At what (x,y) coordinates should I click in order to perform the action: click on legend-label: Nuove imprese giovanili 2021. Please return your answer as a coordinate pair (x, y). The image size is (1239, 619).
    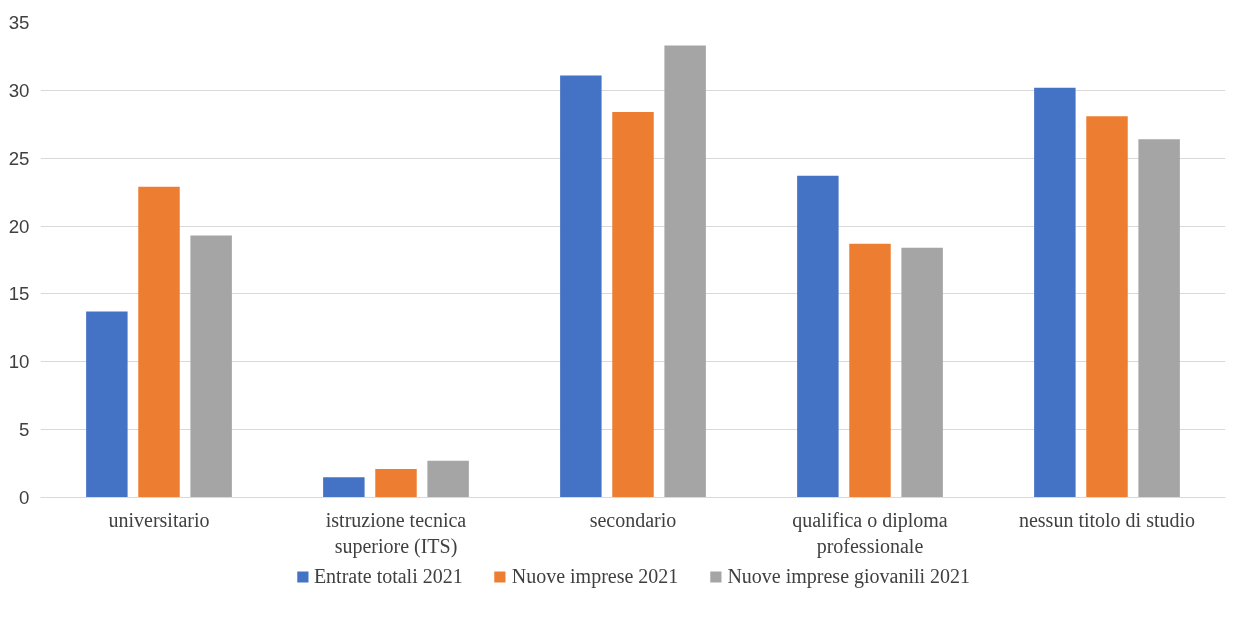
    Looking at the image, I should click on (849, 576).